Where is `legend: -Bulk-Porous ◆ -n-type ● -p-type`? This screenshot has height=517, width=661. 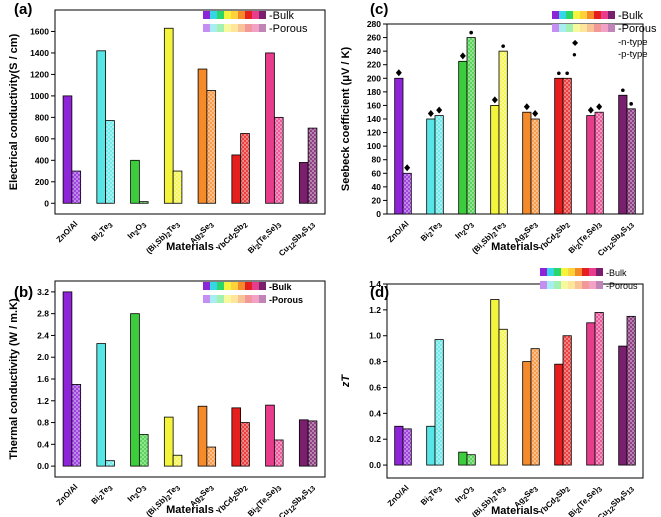
legend: -Bulk-Porous ◆ -n-type ● -p-type is located at coordinates (604, 35).